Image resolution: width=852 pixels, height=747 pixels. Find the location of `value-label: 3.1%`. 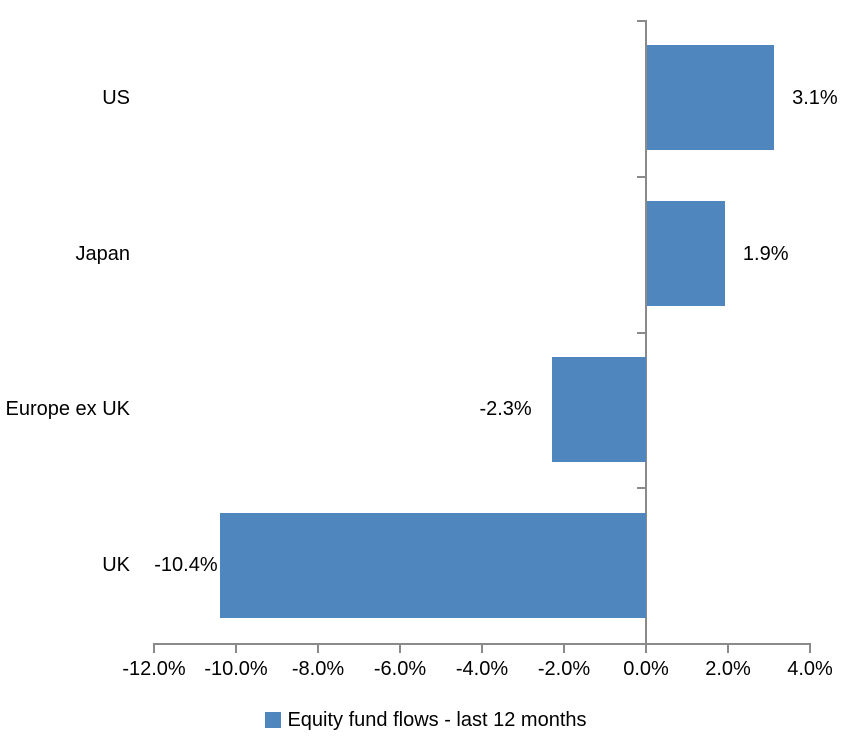

value-label: 3.1% is located at coordinates (815, 97).